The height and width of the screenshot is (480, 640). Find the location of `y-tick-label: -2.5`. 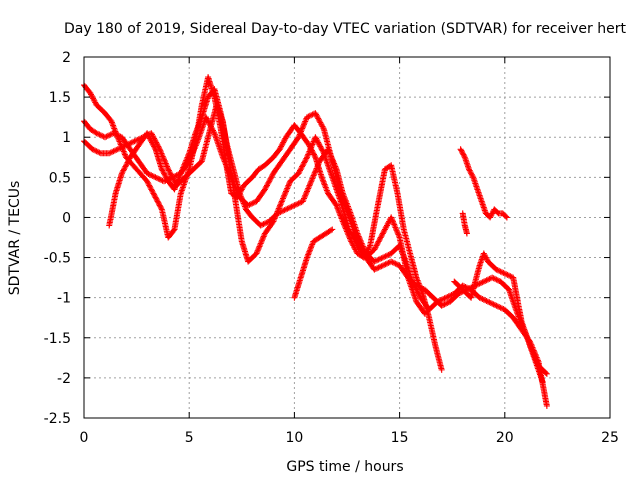

y-tick-label: -2.5 is located at coordinates (57, 419).